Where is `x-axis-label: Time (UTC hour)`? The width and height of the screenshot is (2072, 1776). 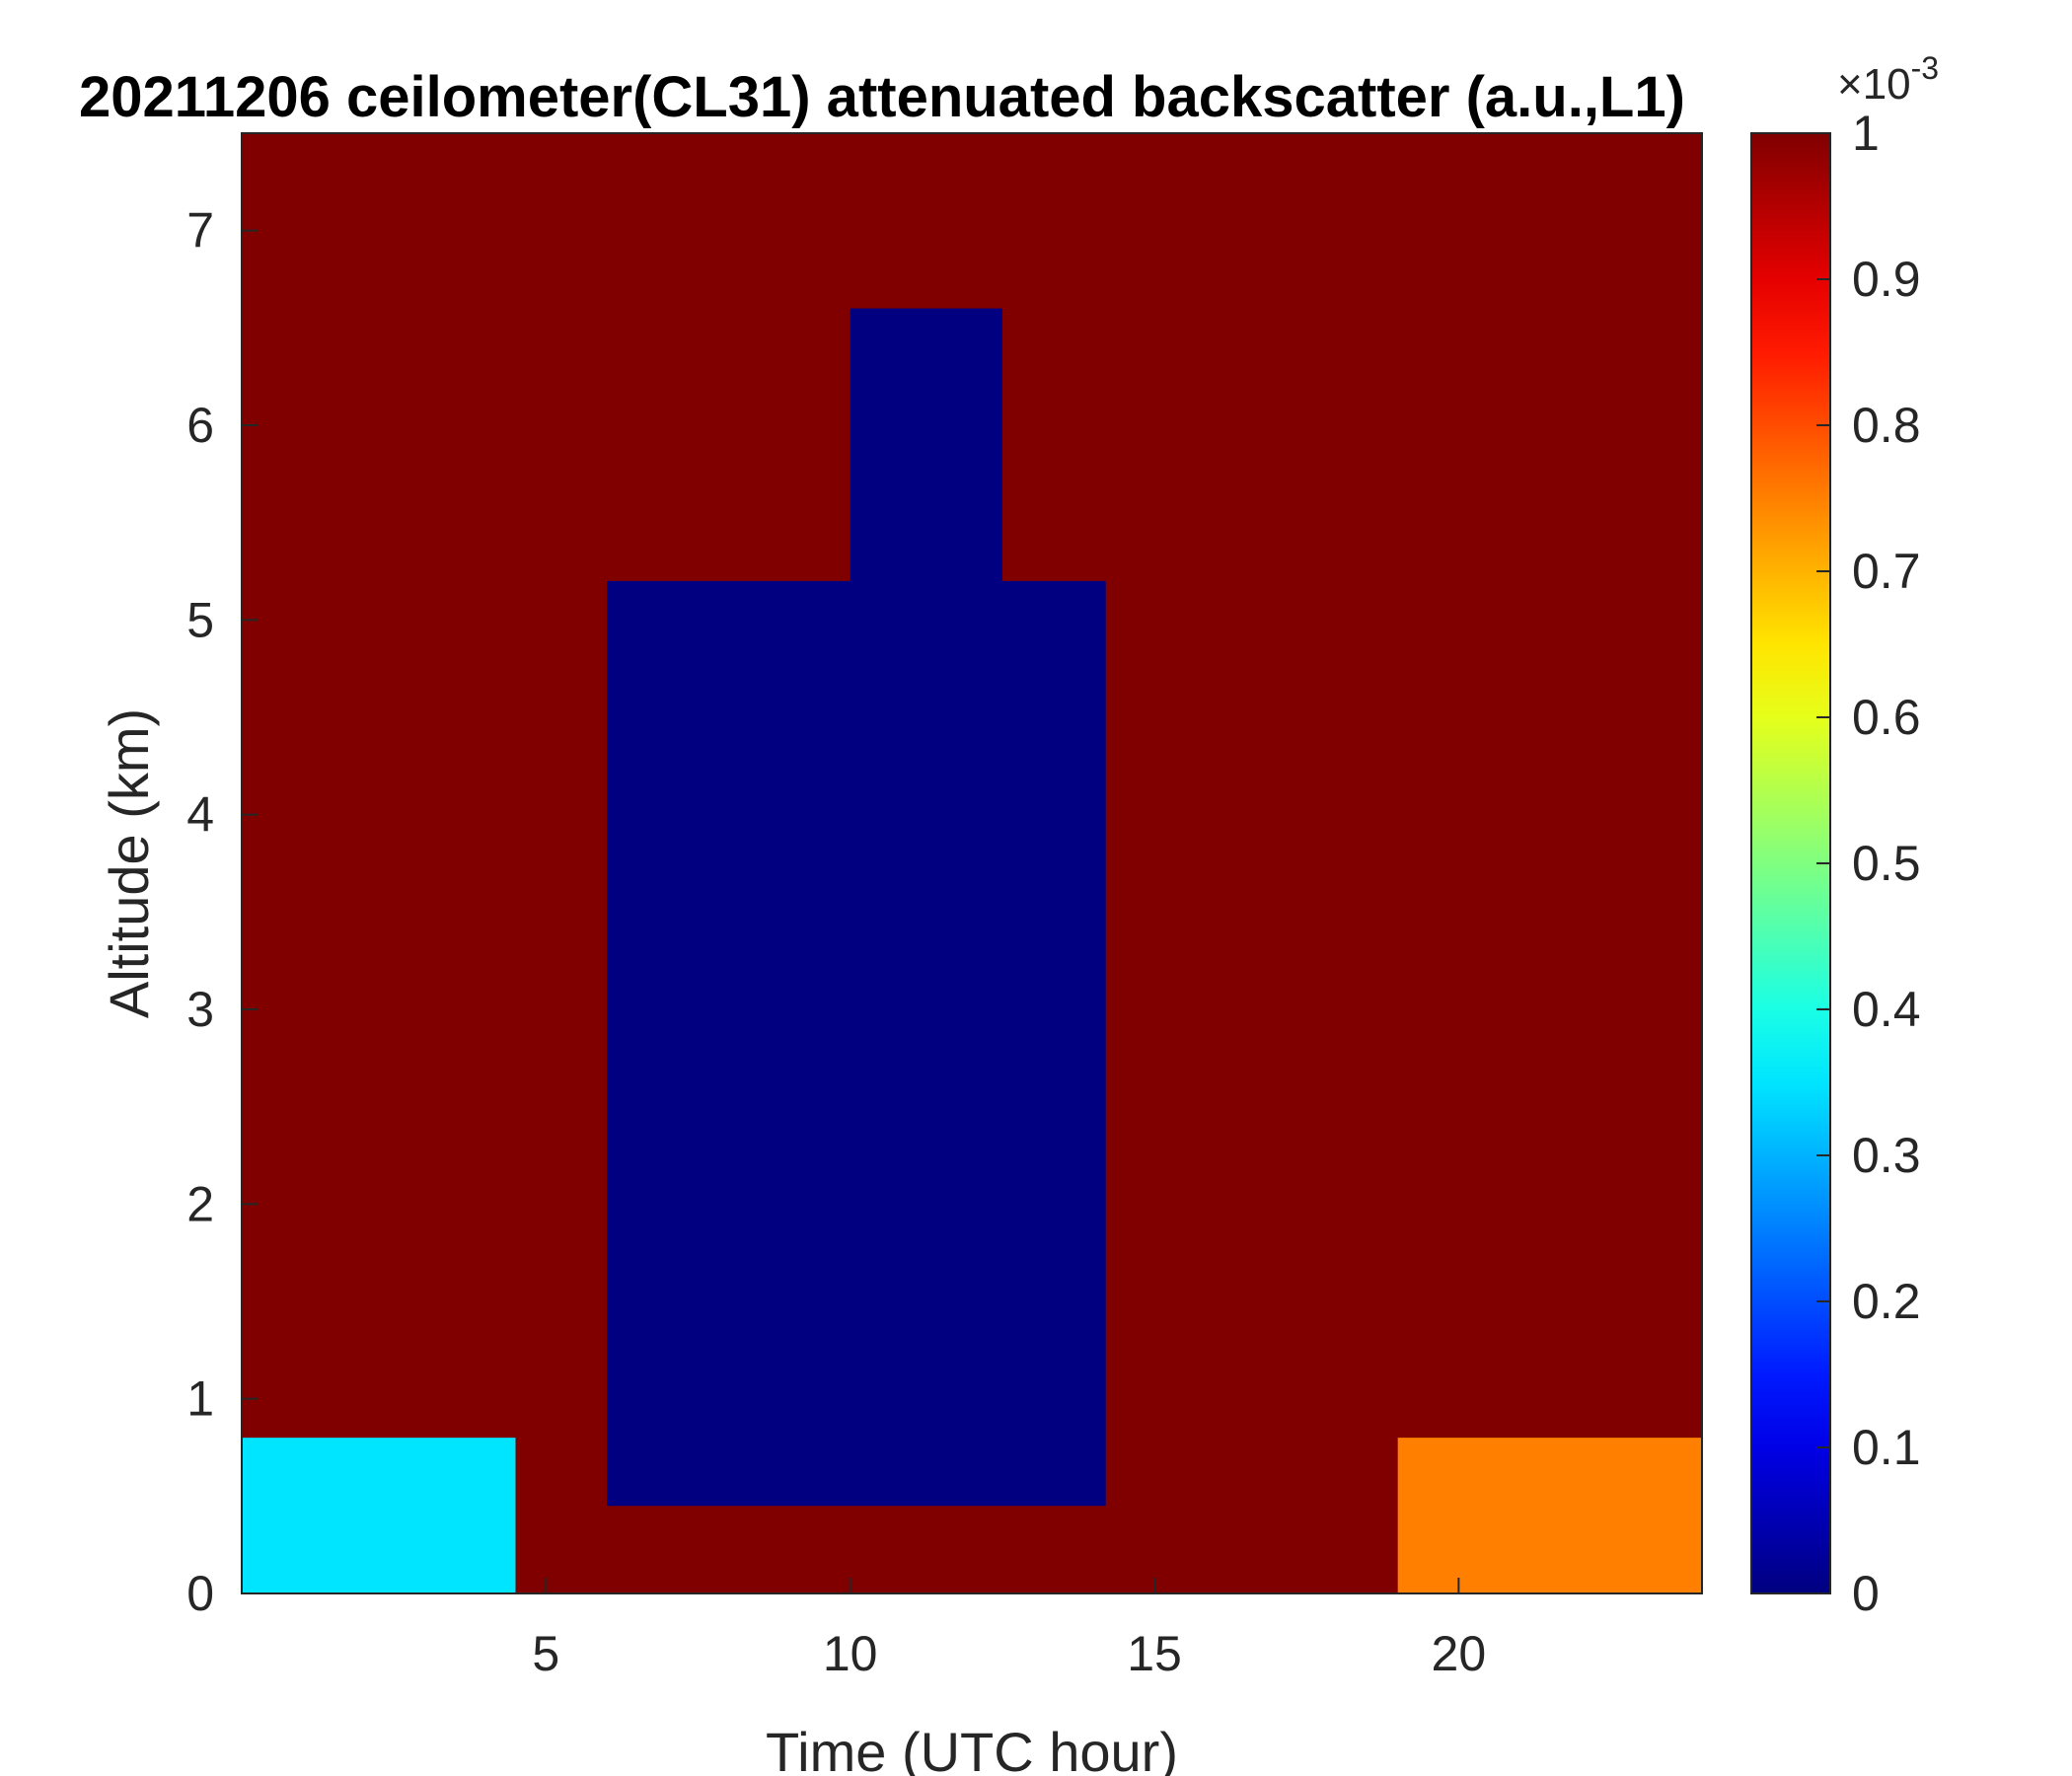 x-axis-label: Time (UTC hour) is located at coordinates (972, 1749).